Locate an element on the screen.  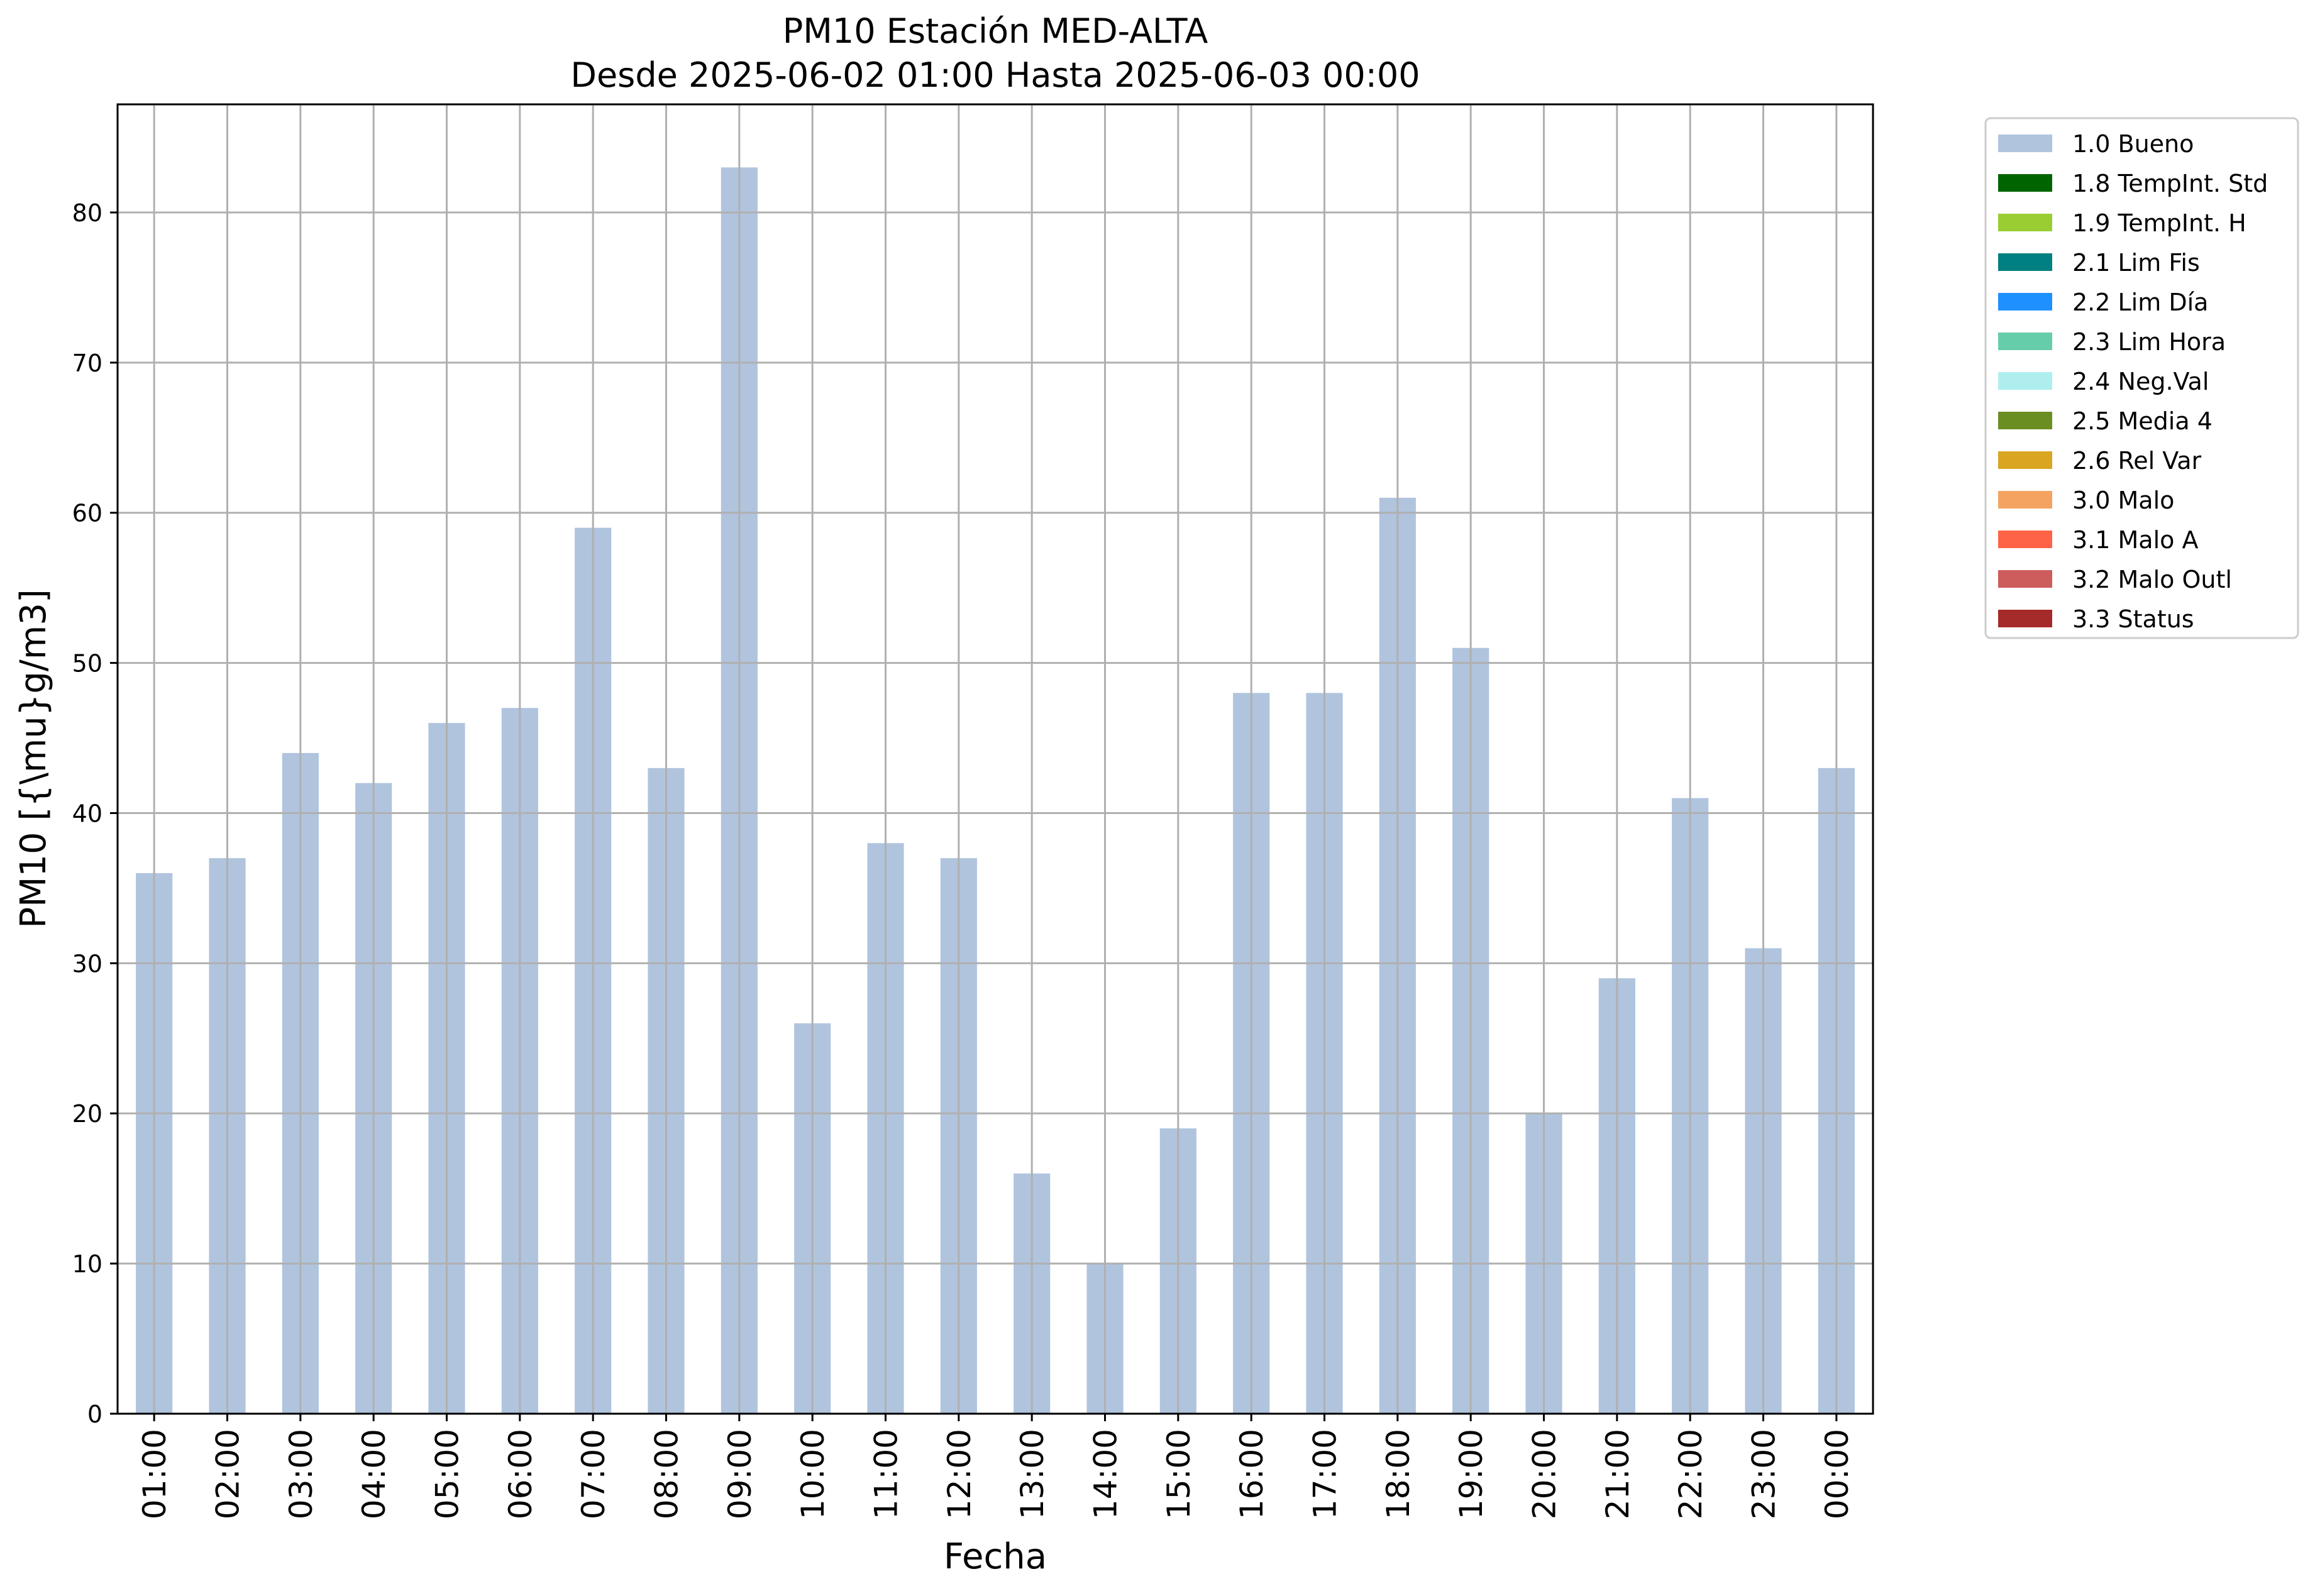
legend-label: 3.3 Status is located at coordinates (2133, 619).